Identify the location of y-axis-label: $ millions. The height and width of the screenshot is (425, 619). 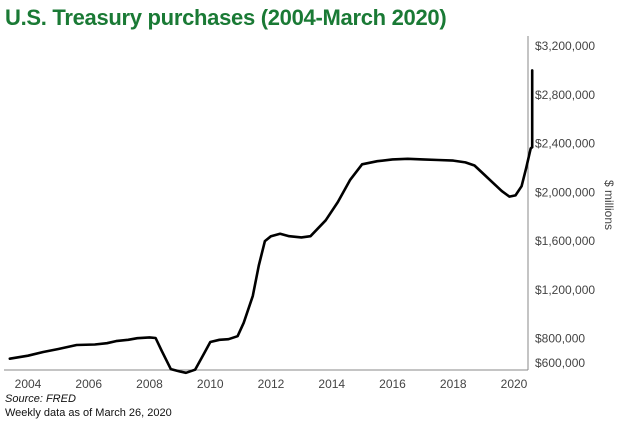
(609, 205).